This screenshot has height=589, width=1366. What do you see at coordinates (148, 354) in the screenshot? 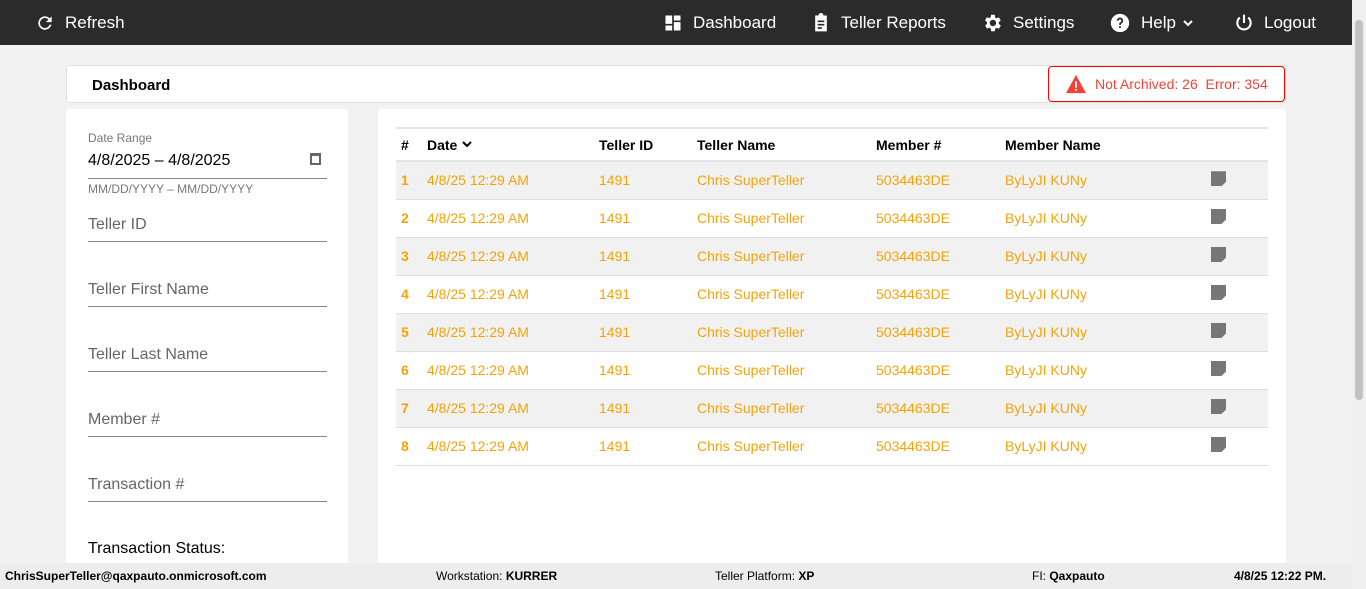
I see `last-name-placeholder: Teller Last Name` at bounding box center [148, 354].